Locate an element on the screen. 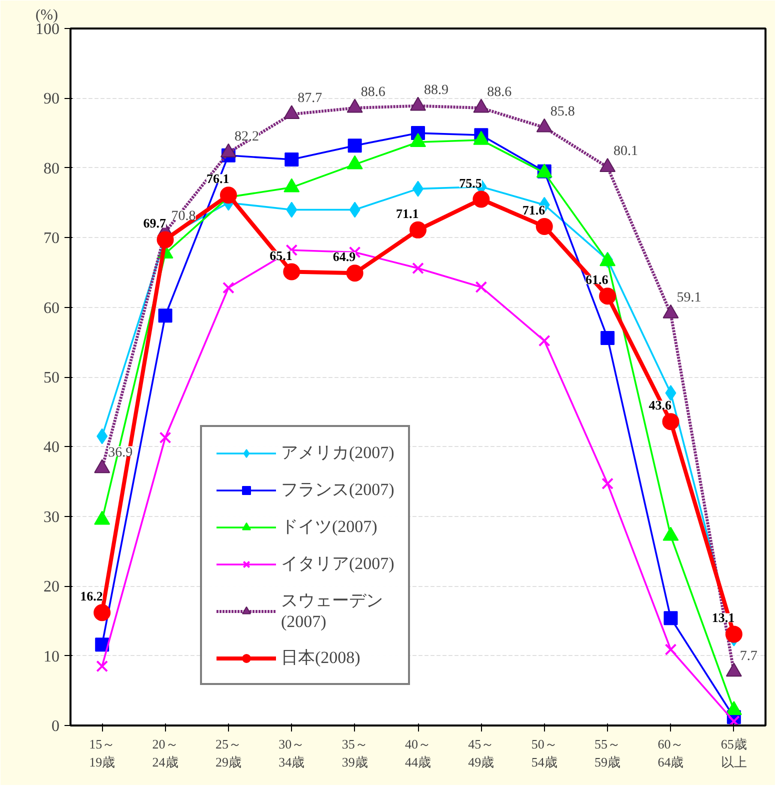 Image resolution: width=780 pixels, height=792 pixels. y-tick-label: 40 is located at coordinates (52, 447).